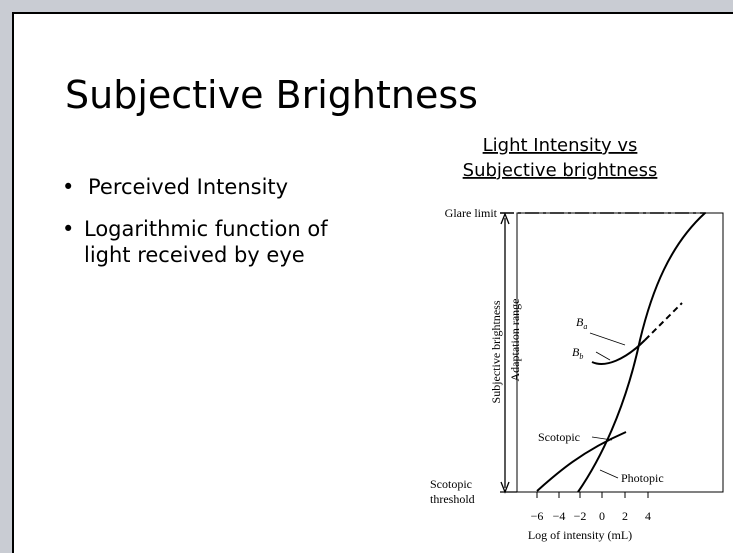 This screenshot has width=733, height=553. I want to click on x-tick-label: 4, so click(648, 516).